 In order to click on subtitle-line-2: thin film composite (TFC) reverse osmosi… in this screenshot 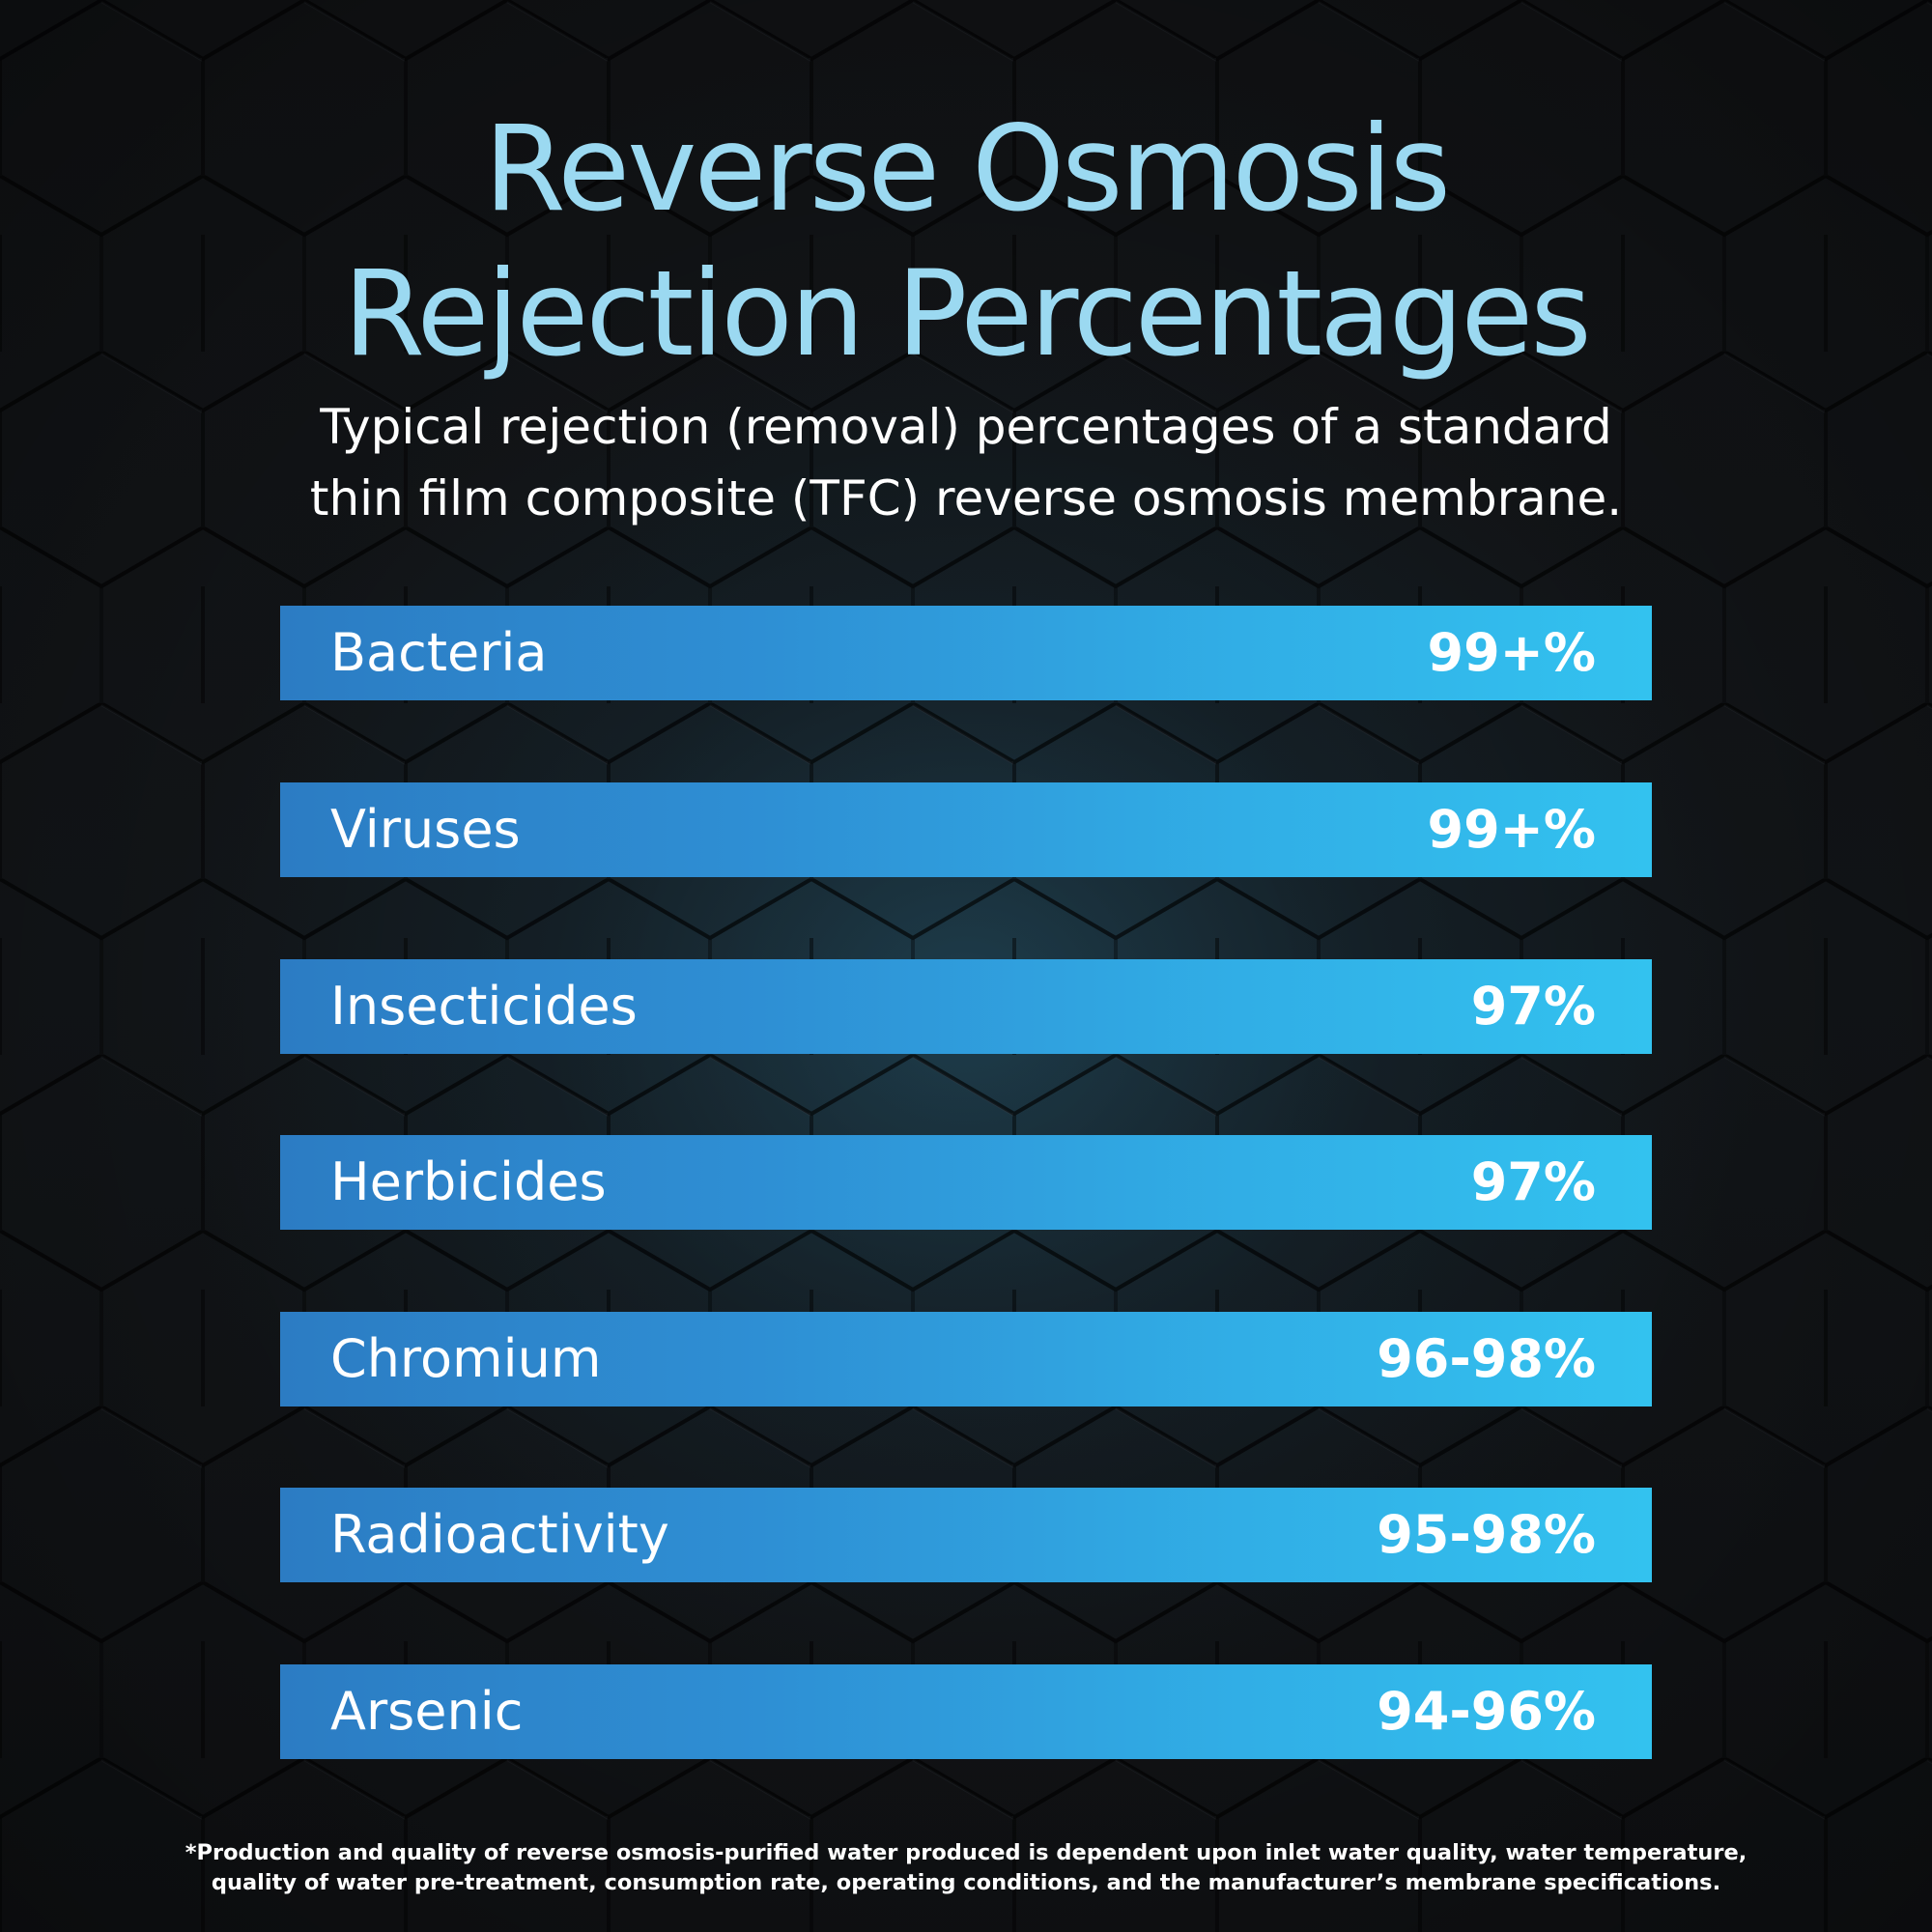, I will do `click(966, 498)`.